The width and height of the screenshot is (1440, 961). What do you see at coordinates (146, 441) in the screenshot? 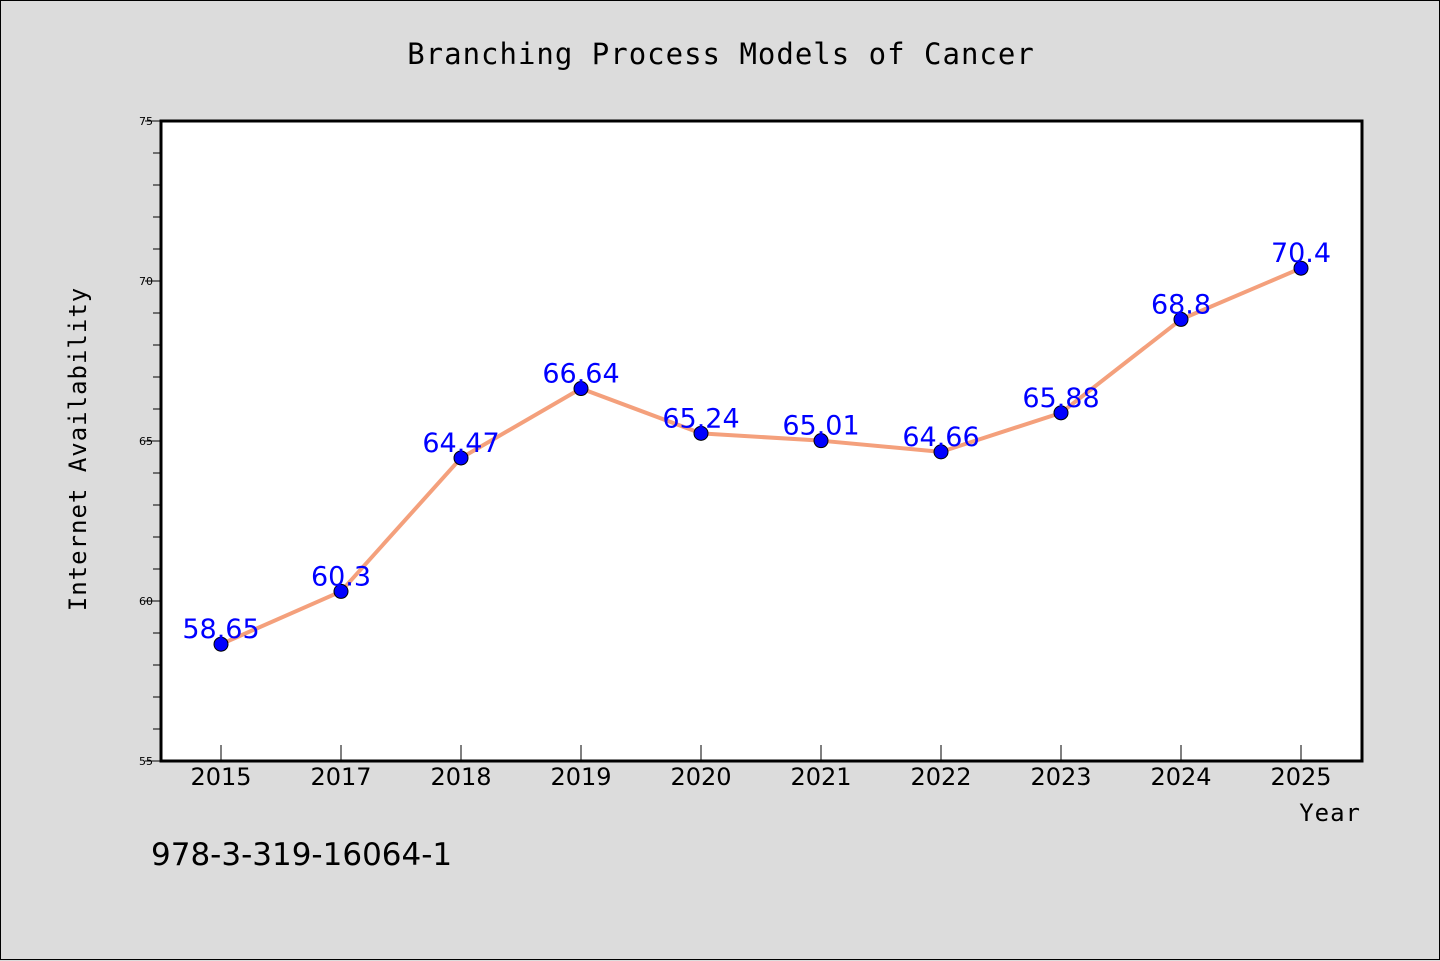
I see `y-tick-label: 65` at bounding box center [146, 441].